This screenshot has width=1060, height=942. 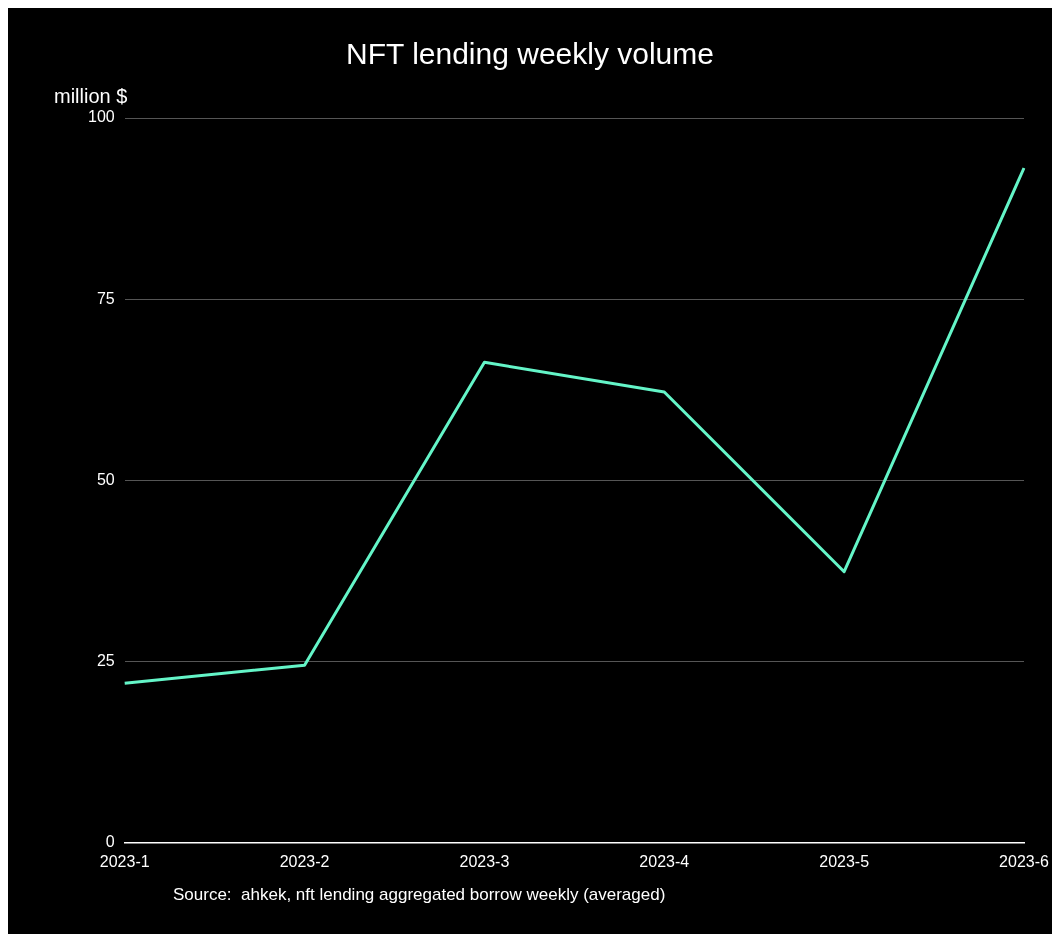 What do you see at coordinates (105, 661) in the screenshot?
I see `y-tick-label: 25` at bounding box center [105, 661].